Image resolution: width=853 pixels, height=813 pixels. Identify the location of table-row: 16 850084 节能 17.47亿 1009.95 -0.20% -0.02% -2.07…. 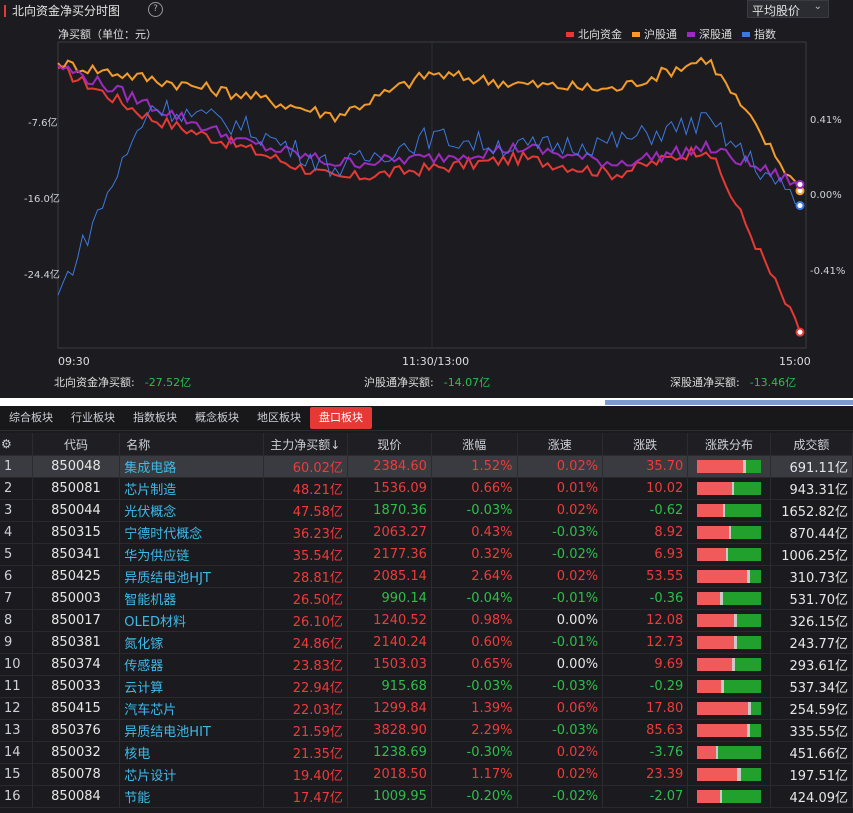
(426, 796).